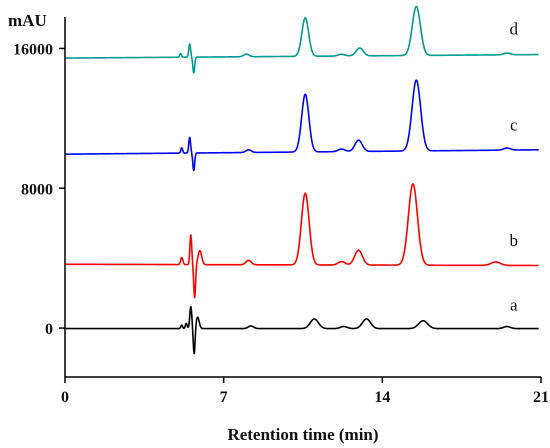 The height and width of the screenshot is (448, 550). Describe the element at coordinates (514, 125) in the screenshot. I see `trace-label-c: c` at that location.